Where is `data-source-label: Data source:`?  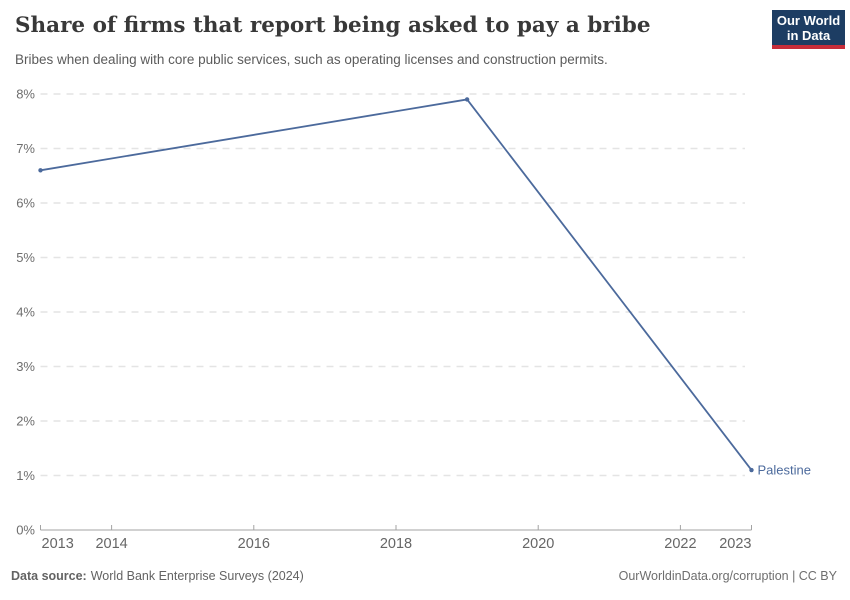 data-source-label: Data source: is located at coordinates (49, 576).